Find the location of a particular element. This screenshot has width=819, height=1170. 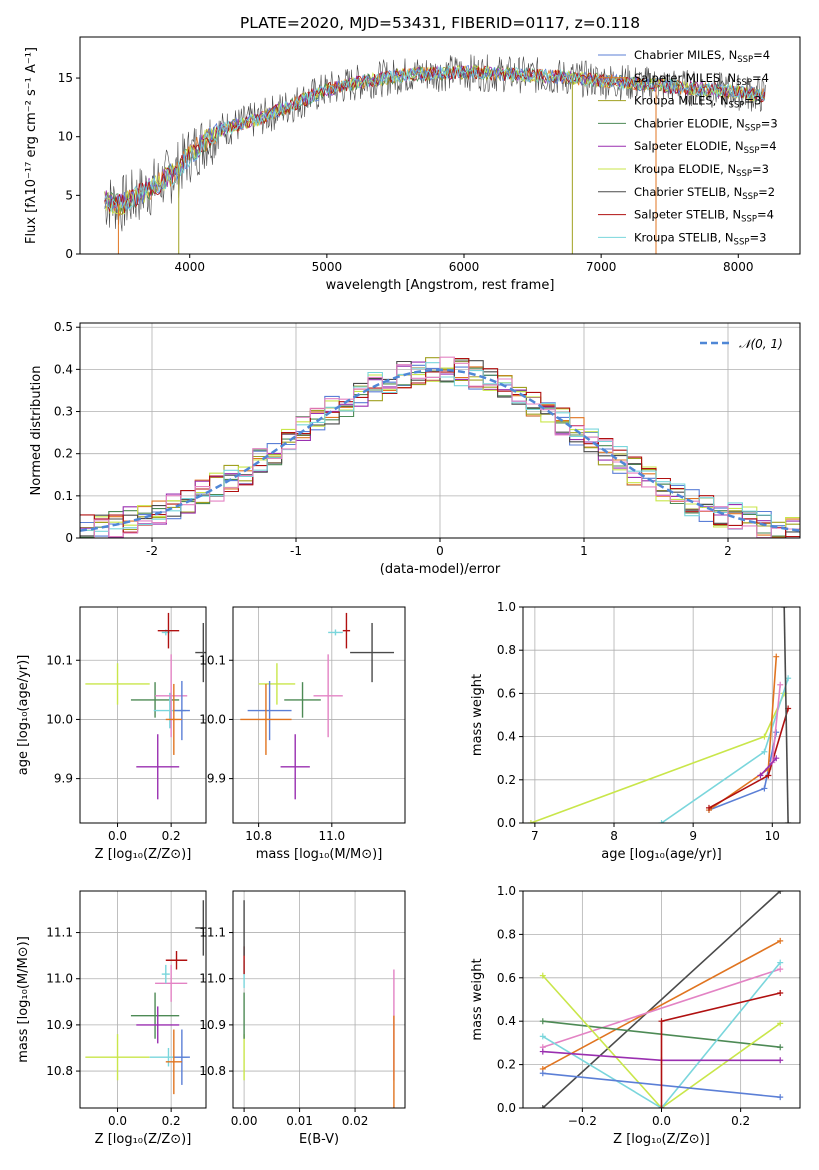

x-tick-label: 1 is located at coordinates (584, 551).